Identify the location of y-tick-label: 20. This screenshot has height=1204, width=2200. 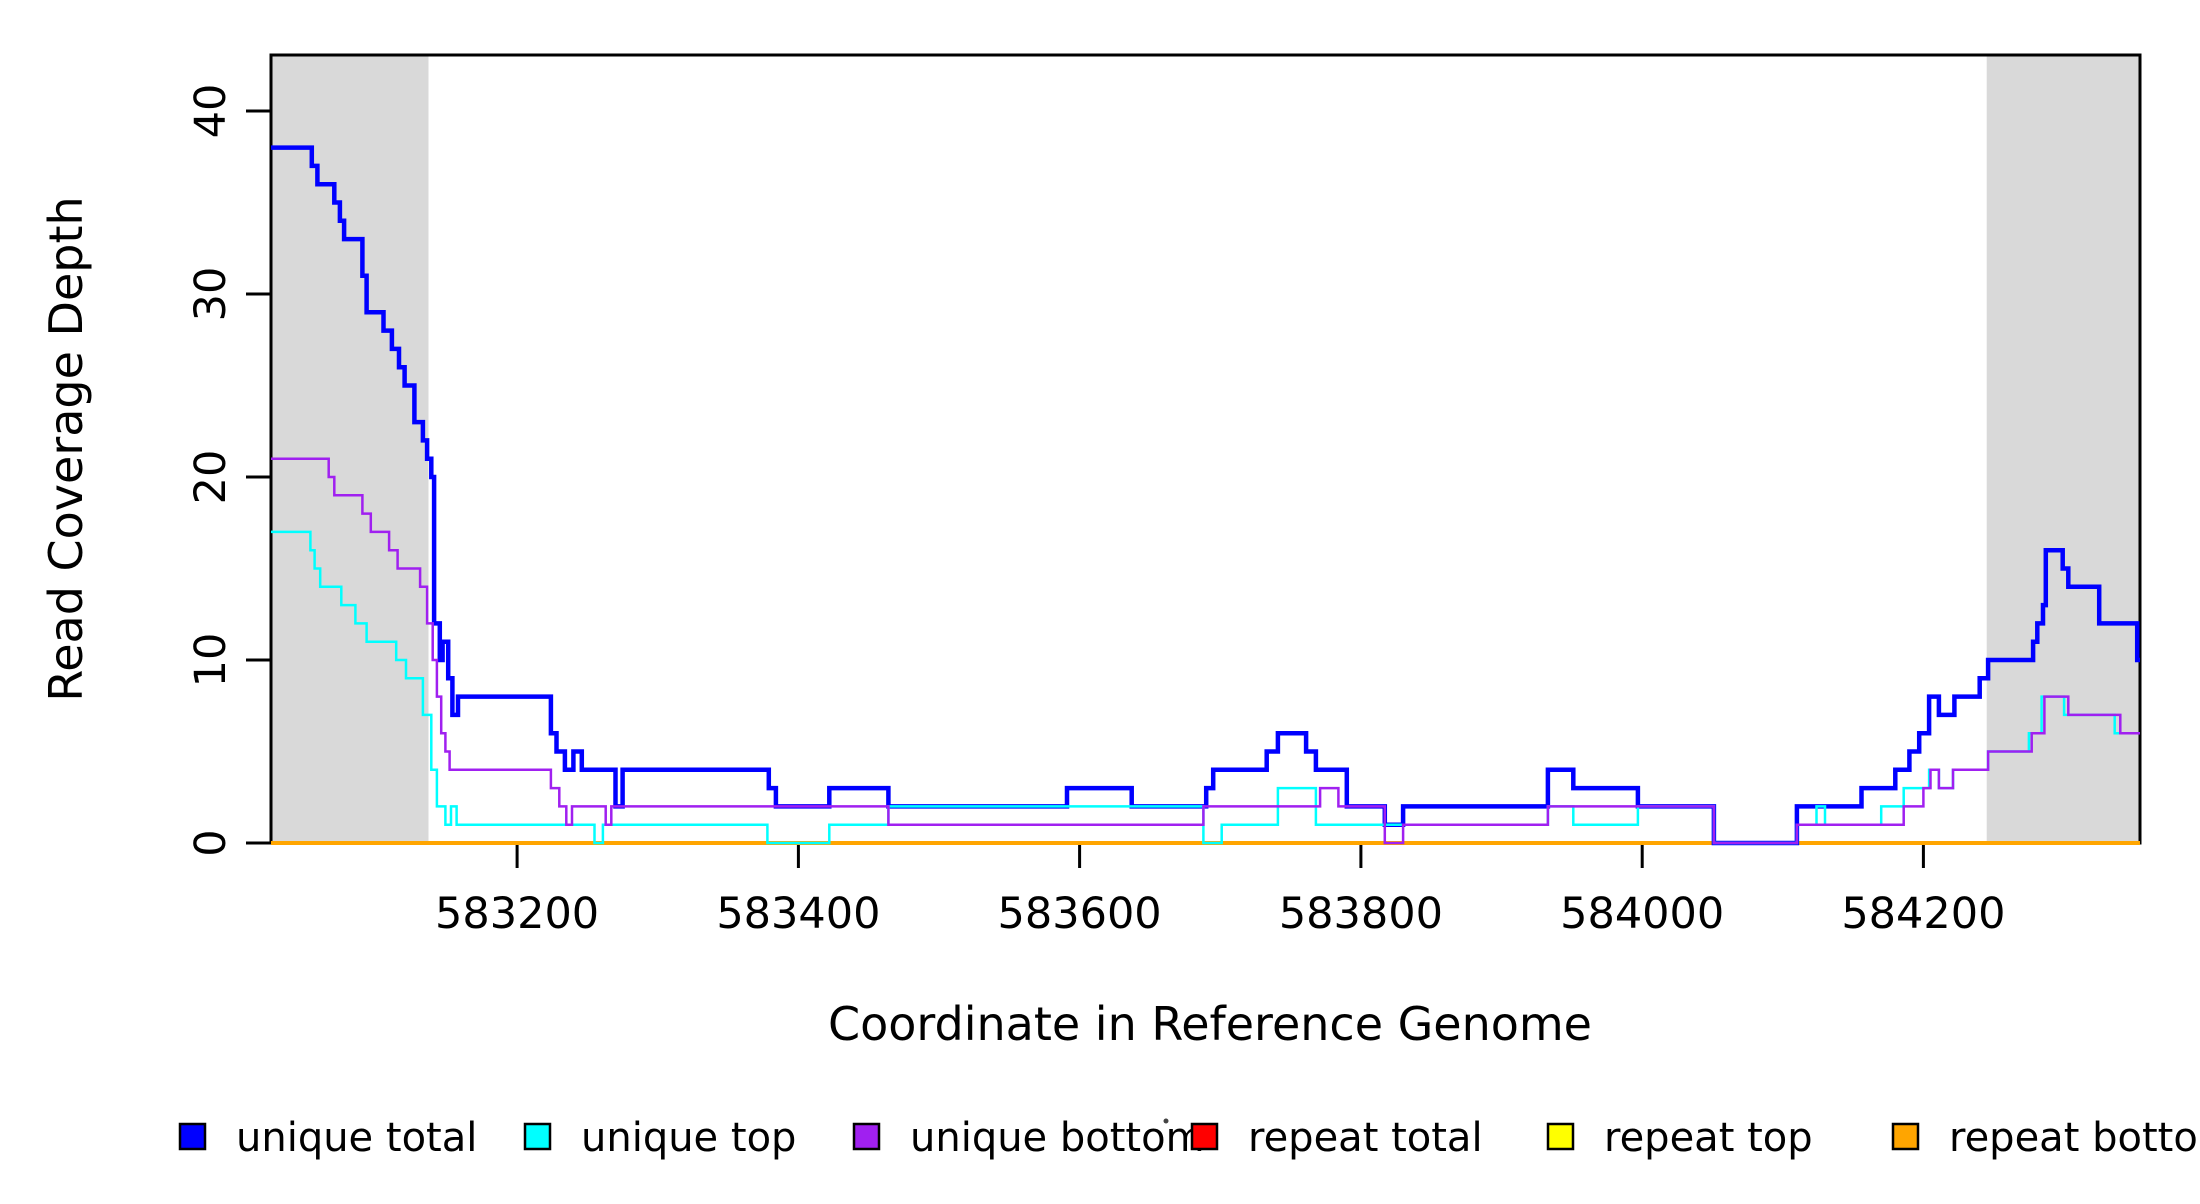
(211, 477).